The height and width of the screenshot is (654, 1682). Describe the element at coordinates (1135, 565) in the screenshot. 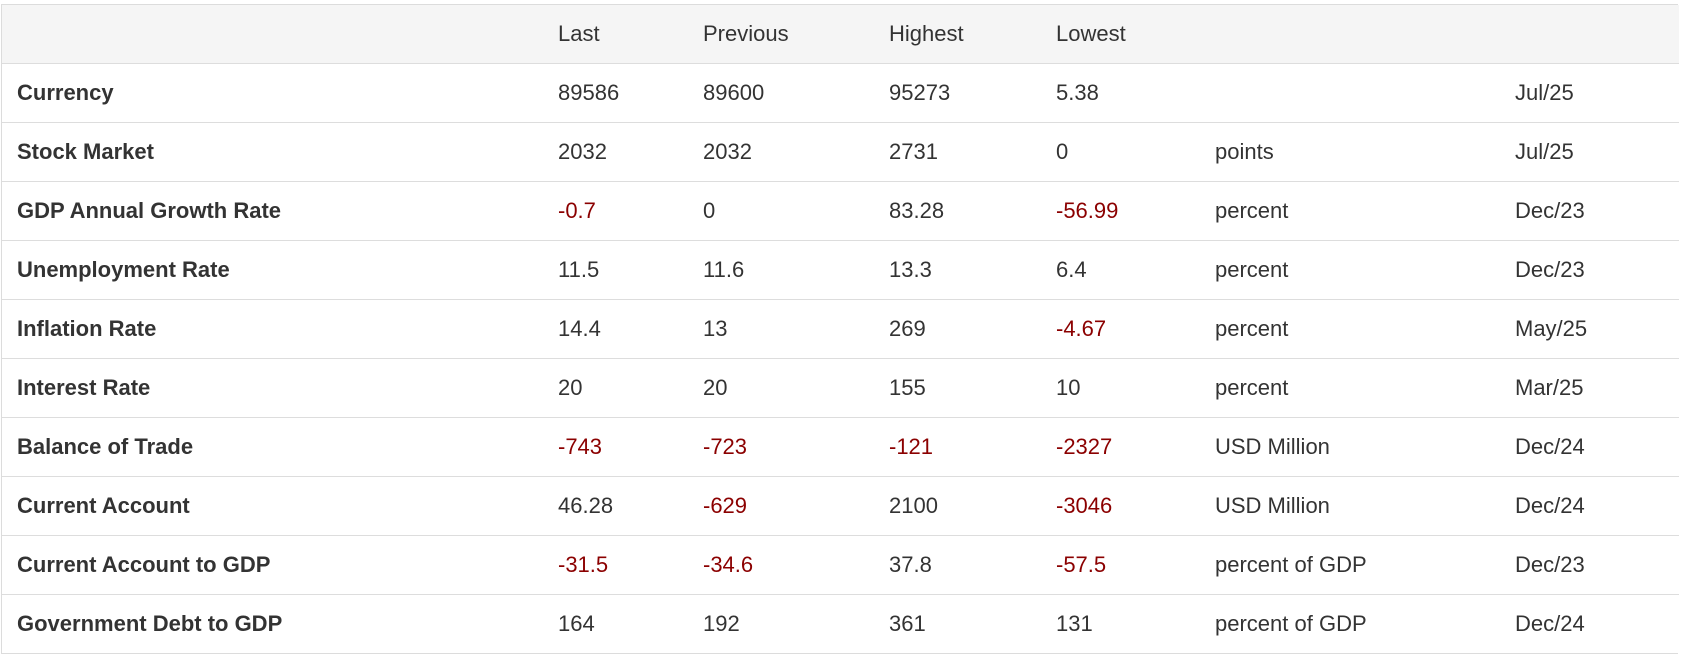

I see `lowest-value: -57.5` at that location.